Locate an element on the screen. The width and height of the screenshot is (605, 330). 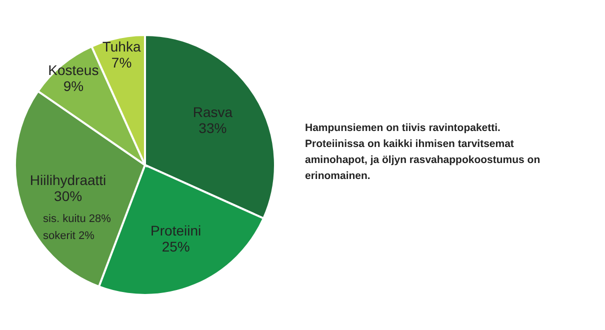
slice-label: Tuhka is located at coordinates (121, 46).